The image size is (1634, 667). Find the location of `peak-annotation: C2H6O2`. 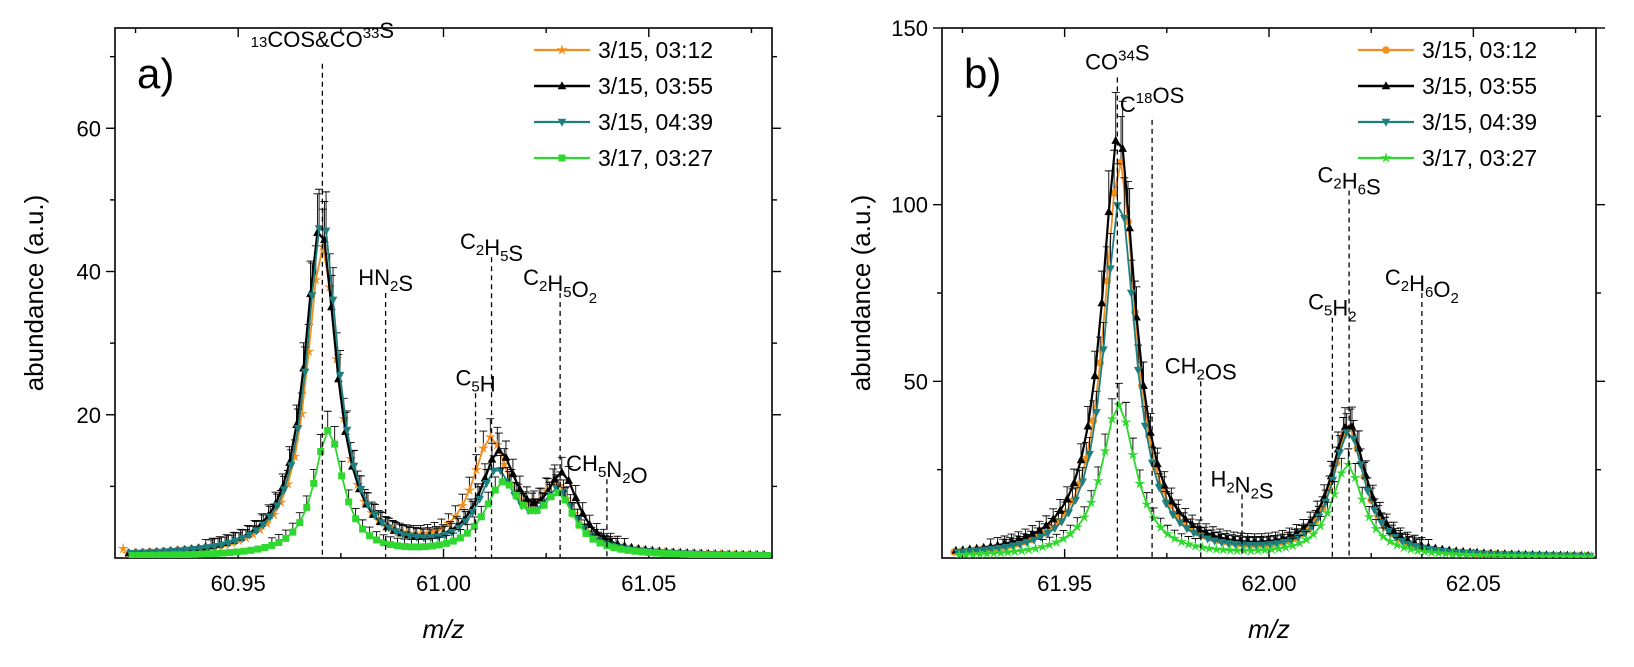

peak-annotation: C2H6O2 is located at coordinates (1422, 411).